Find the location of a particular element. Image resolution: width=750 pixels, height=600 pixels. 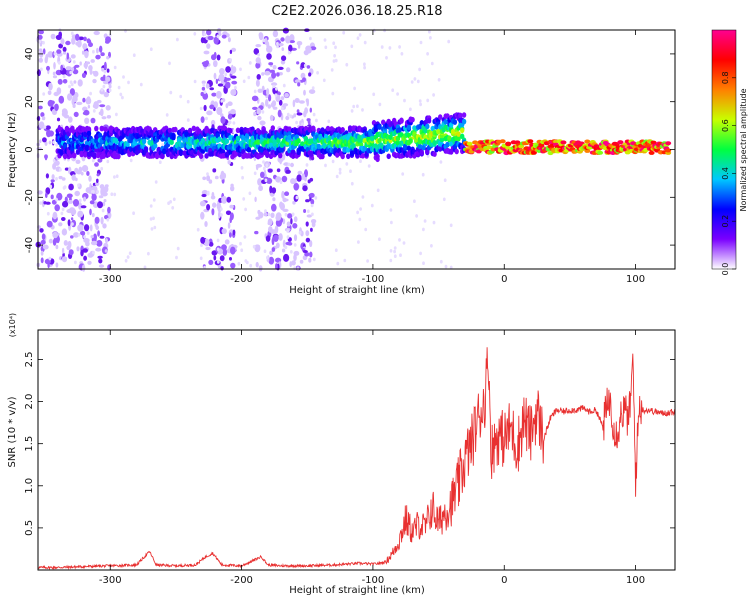

x-tick-label: -200 is located at coordinates (241, 580).